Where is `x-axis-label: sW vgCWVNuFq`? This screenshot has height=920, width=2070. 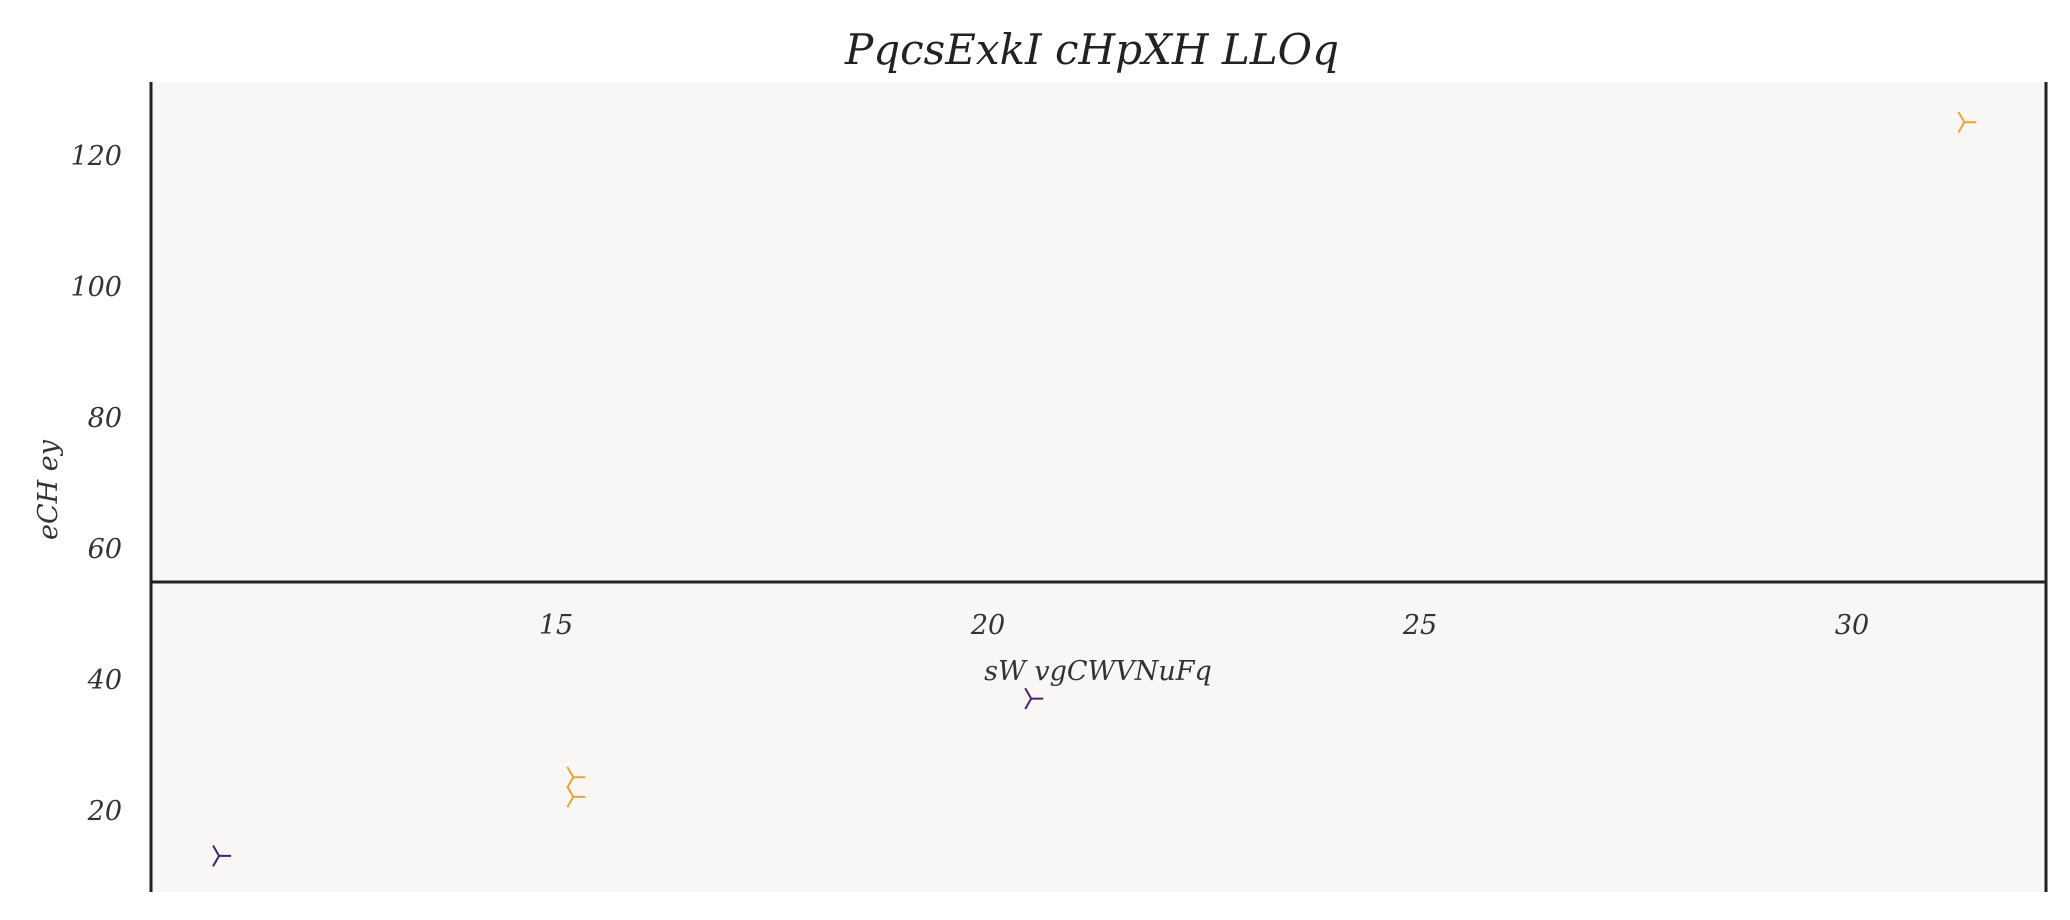 x-axis-label: sW vgCWVNuFq is located at coordinates (1098, 671).